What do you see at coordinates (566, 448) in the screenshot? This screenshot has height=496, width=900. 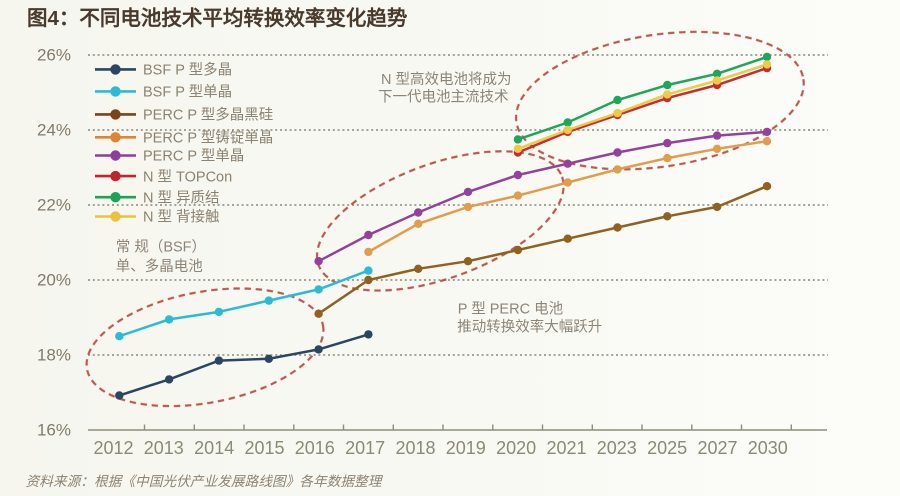 I see `svg-text: 2021` at bounding box center [566, 448].